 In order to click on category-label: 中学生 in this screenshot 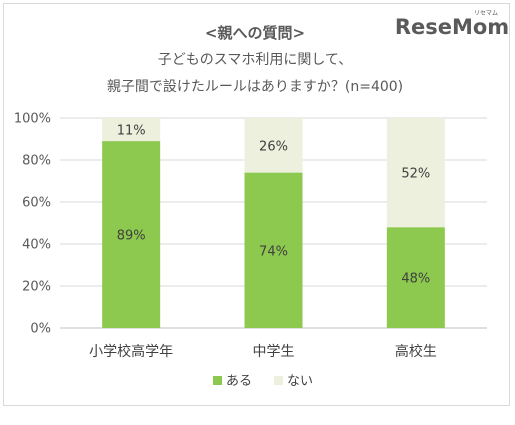, I will do `click(274, 352)`.